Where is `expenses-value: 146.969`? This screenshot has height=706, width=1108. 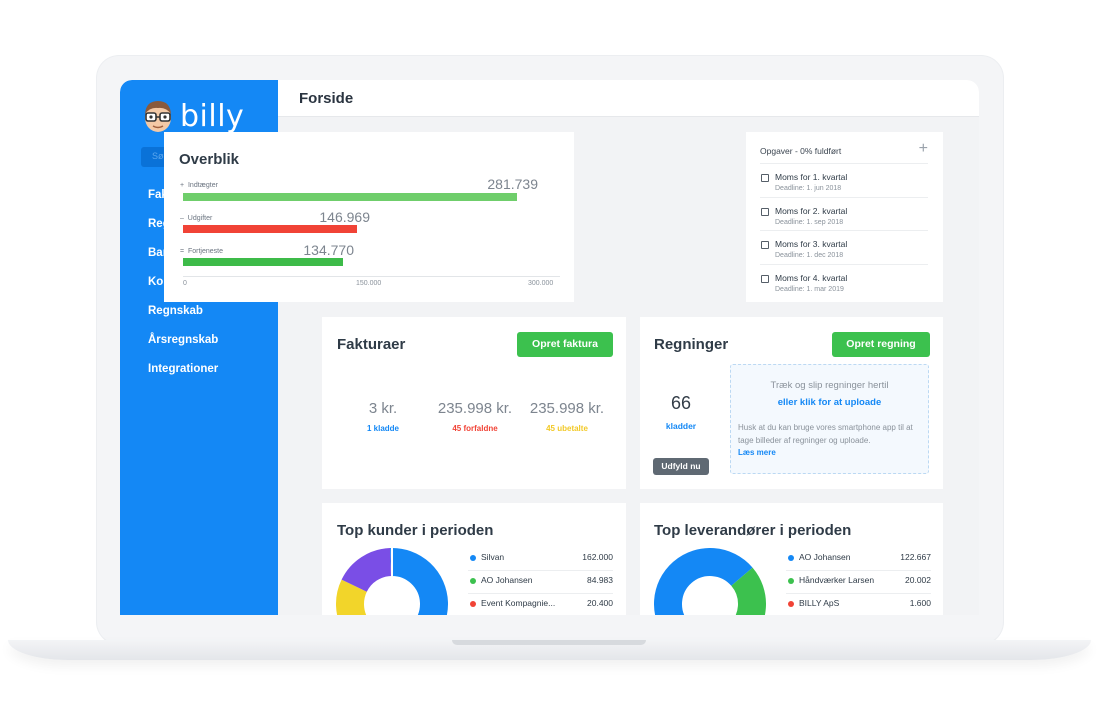 expenses-value: 146.969 is located at coordinates (344, 217).